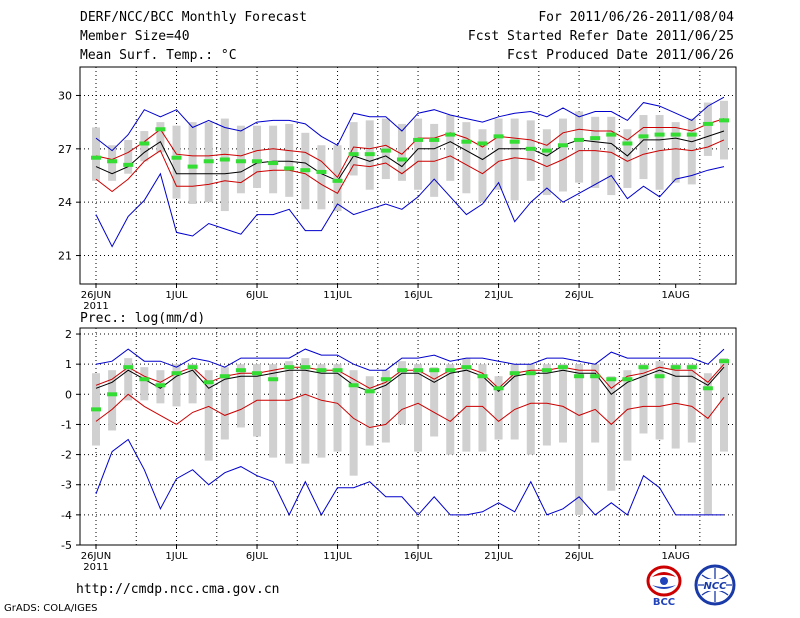 The width and height of the screenshot is (800, 618). Describe the element at coordinates (620, 55) in the screenshot. I see `produced-date: Fcst Produced Date 2011/06/26` at that location.